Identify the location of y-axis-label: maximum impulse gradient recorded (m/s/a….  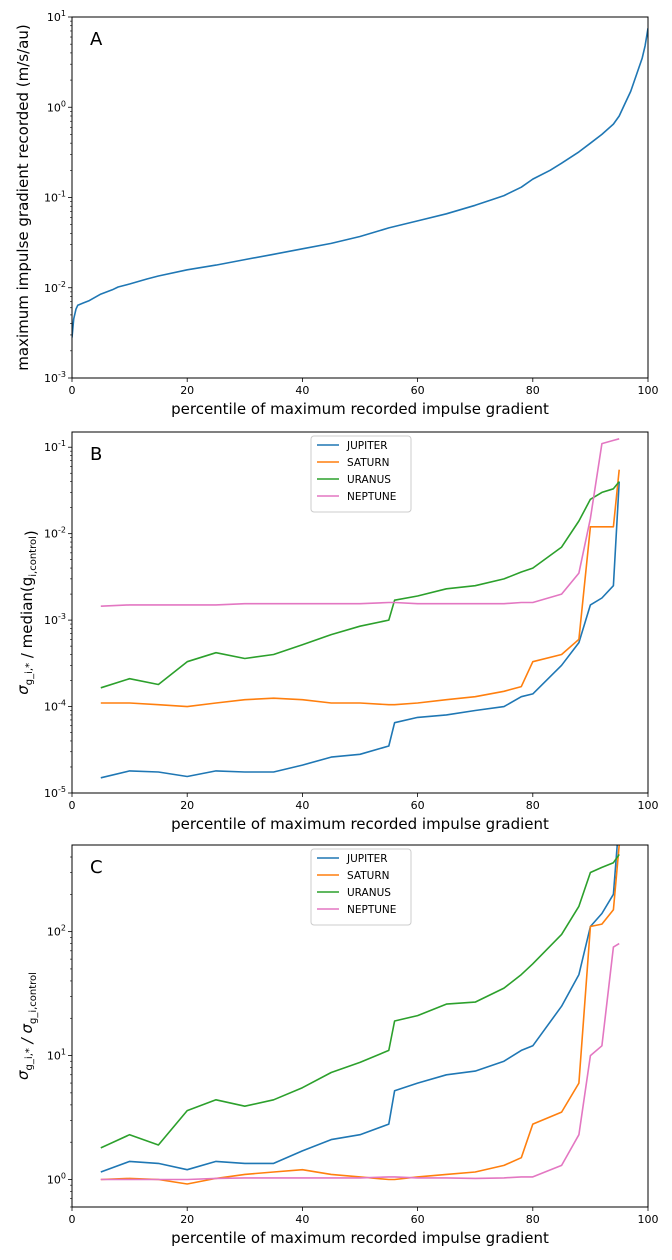
(23, 197).